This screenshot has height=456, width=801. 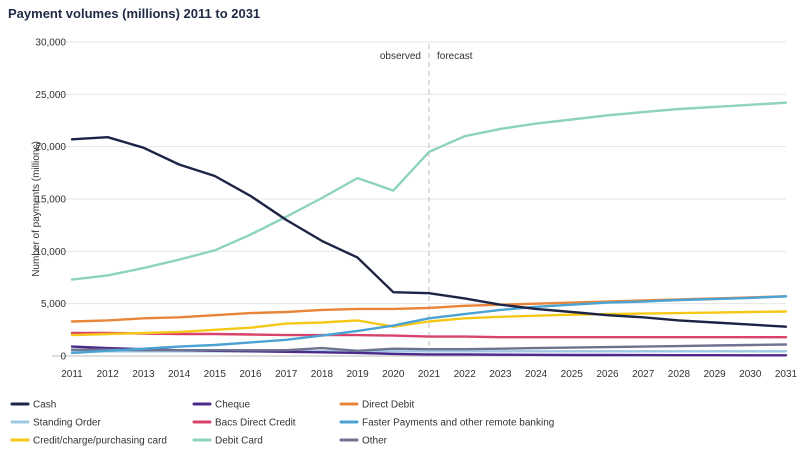 What do you see at coordinates (465, 374) in the screenshot?
I see `x-tick-label: 2022` at bounding box center [465, 374].